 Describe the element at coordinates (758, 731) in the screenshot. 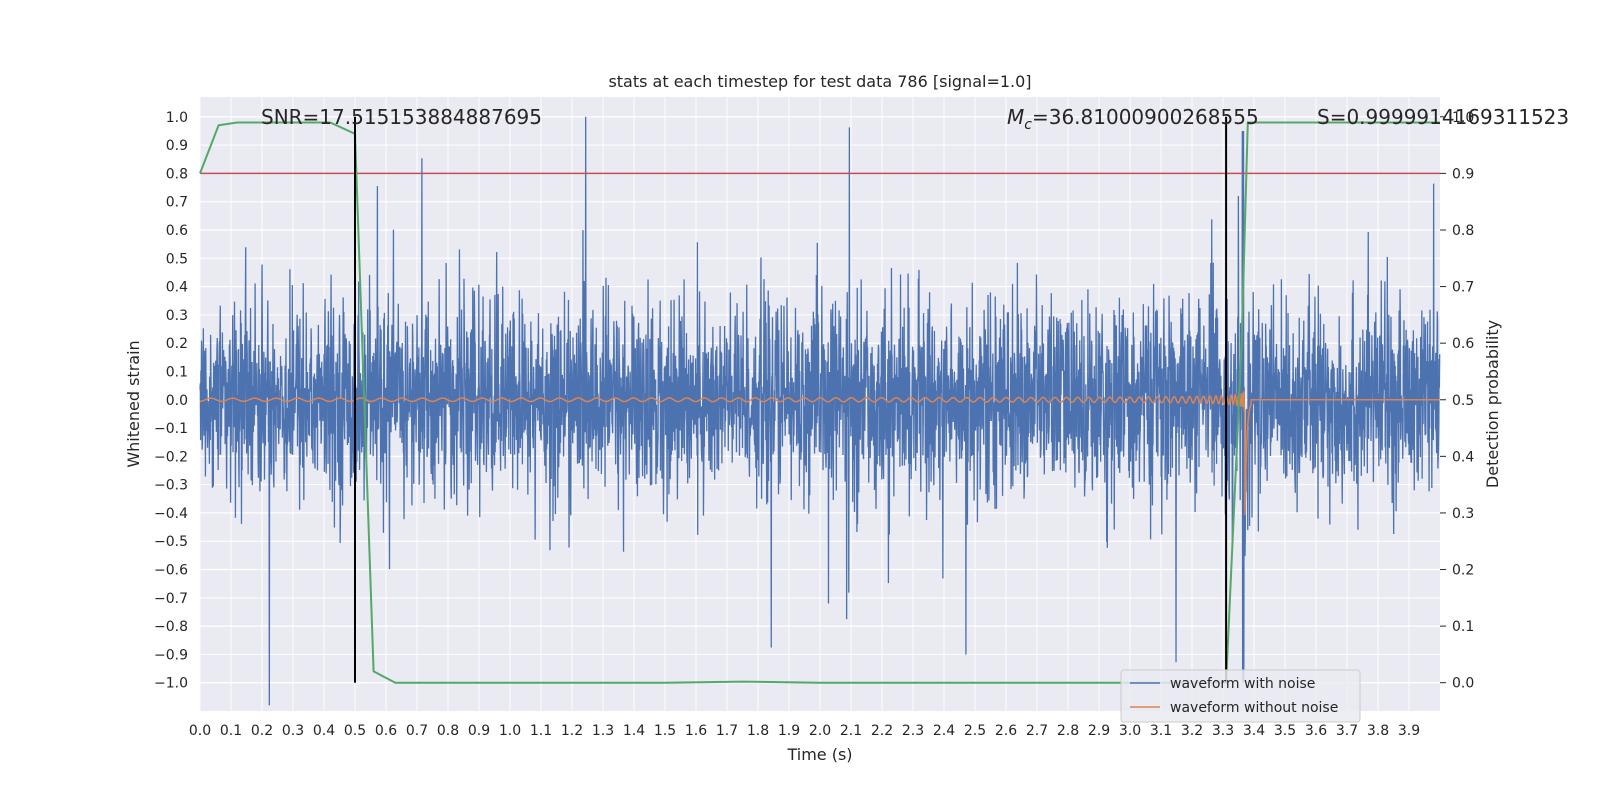

I see `x-tick-label: 1.8` at that location.